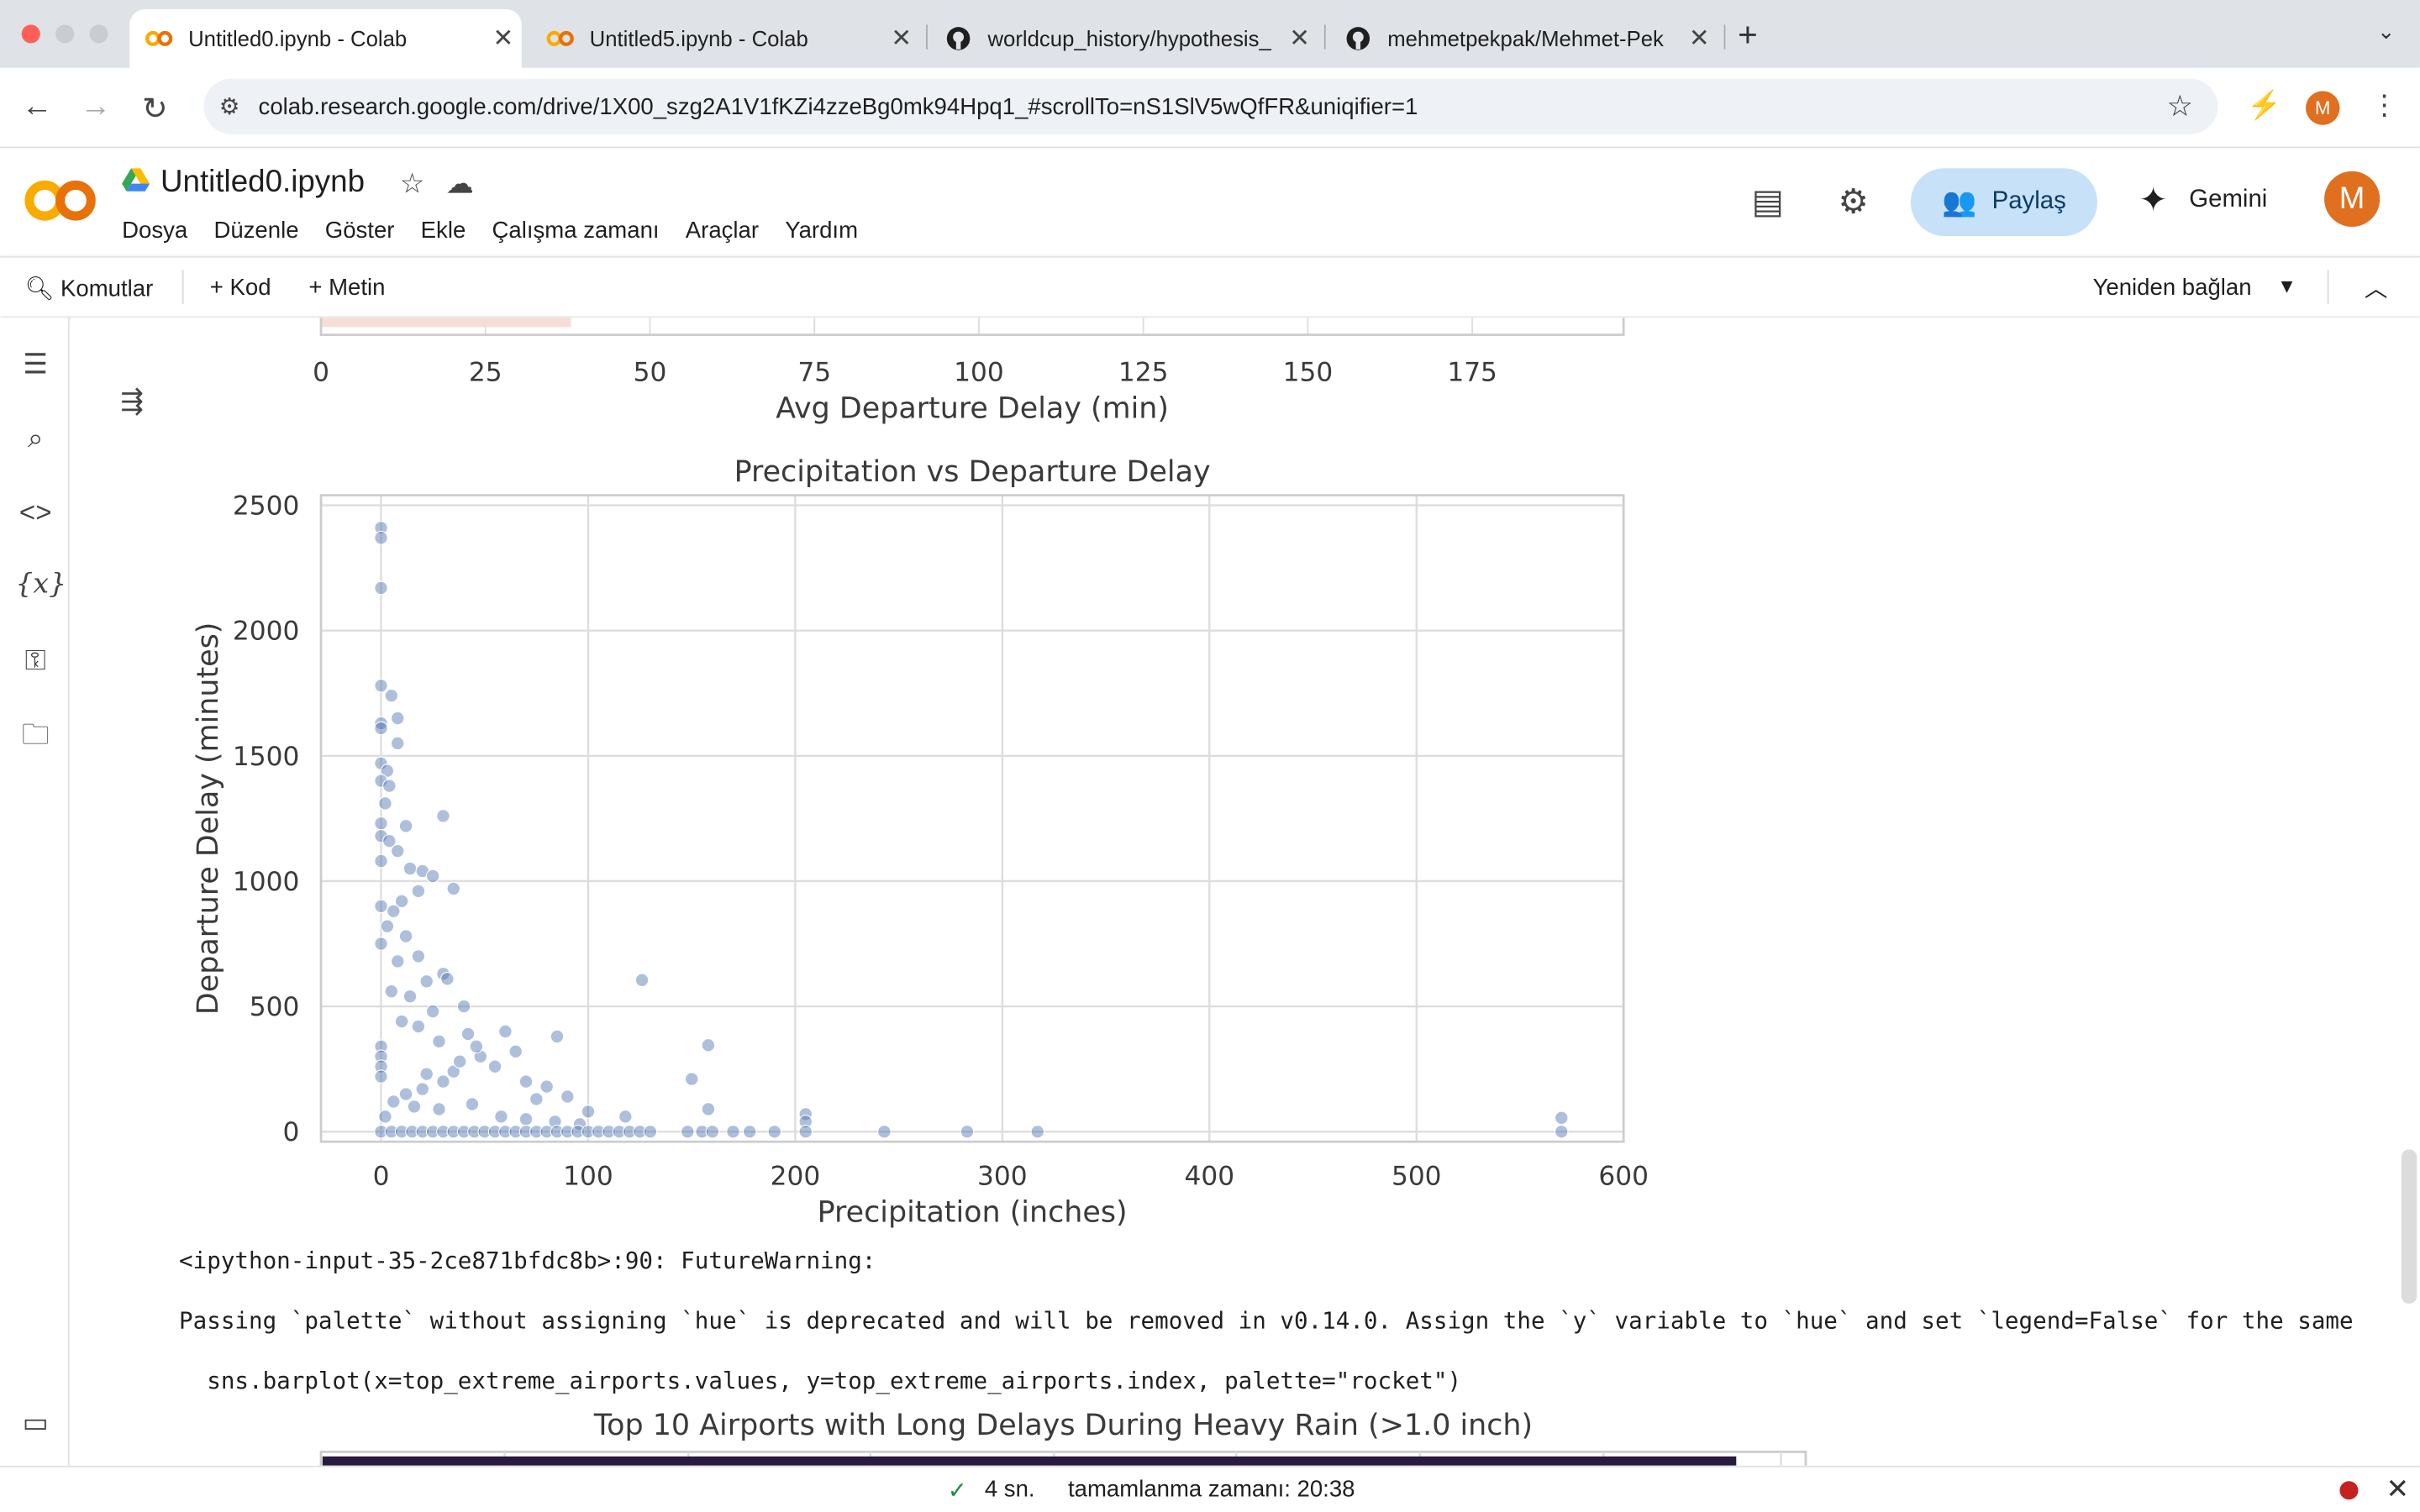 This screenshot has height=1512, width=2420. Describe the element at coordinates (2349, 1490) in the screenshot. I see `runtime-status-dot-icon` at that location.